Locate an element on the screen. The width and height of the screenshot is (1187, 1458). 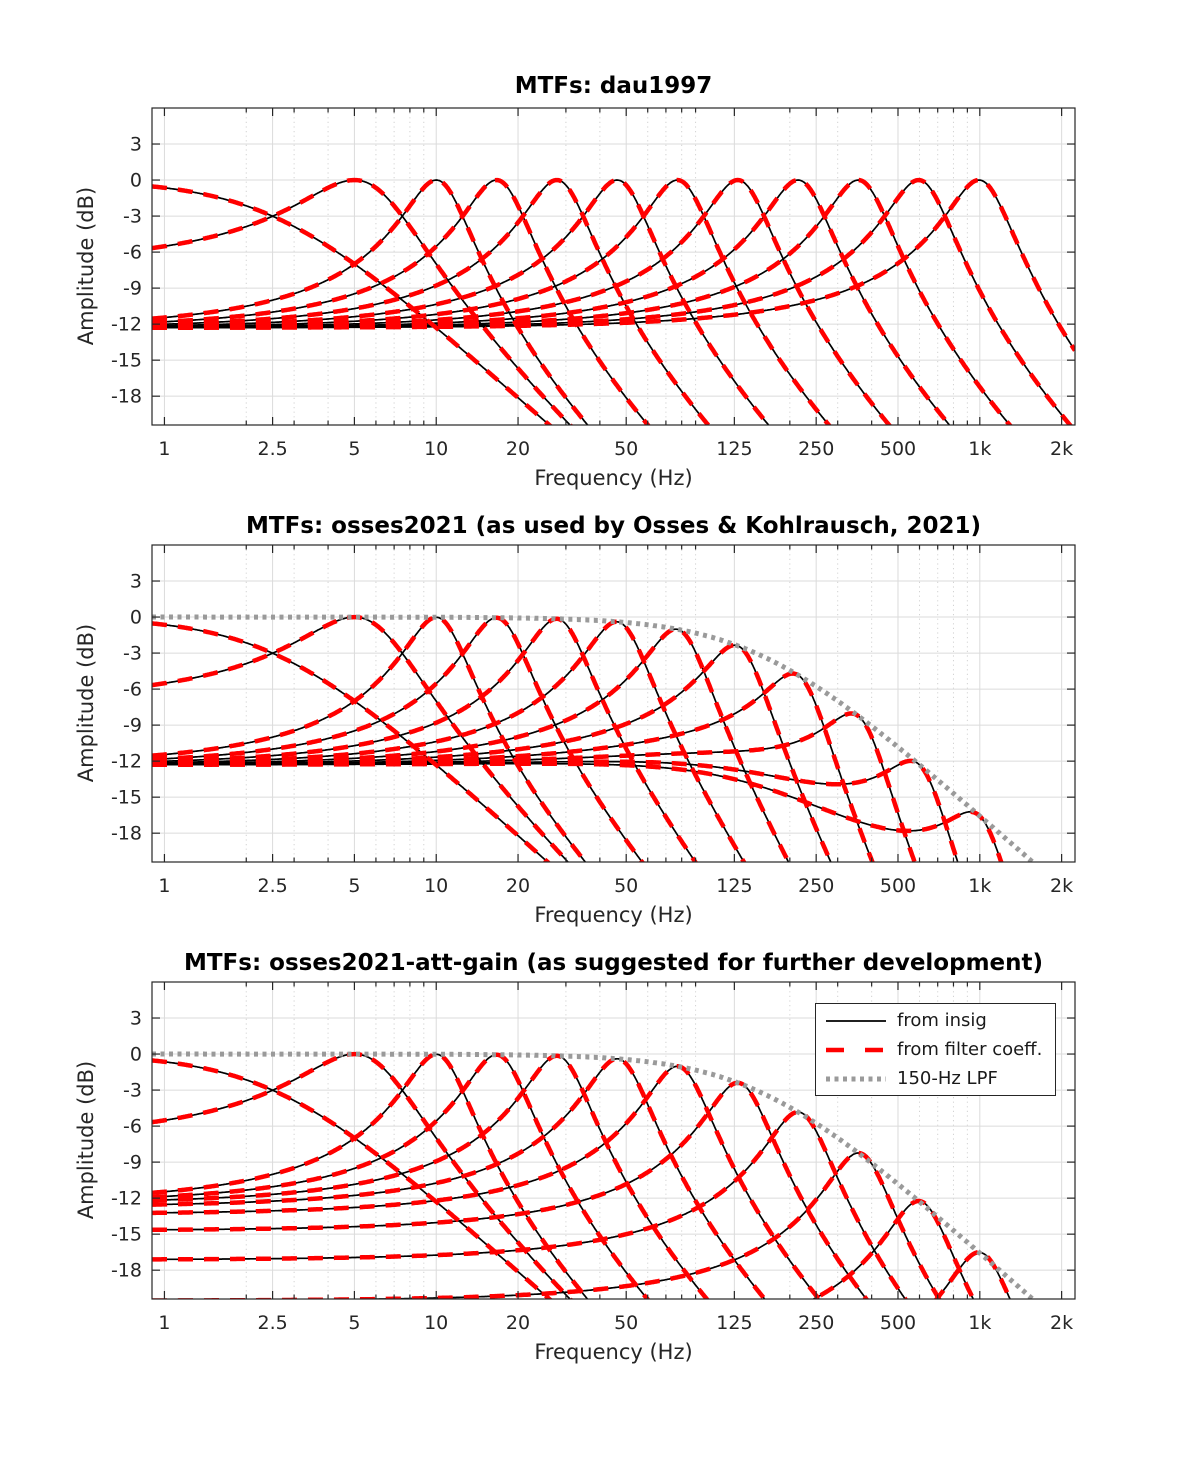
plot2-yaxis-label: Amplitude (dB) is located at coordinates (86, 703).